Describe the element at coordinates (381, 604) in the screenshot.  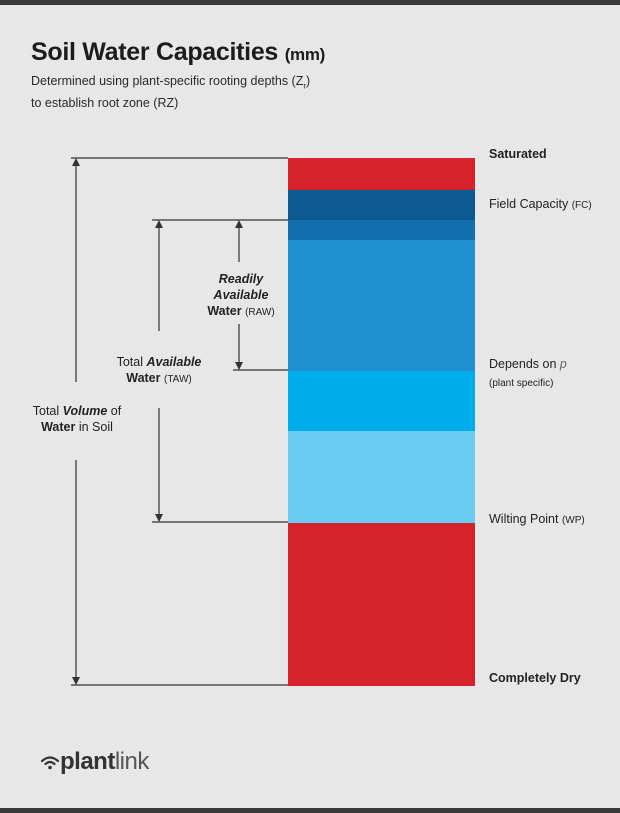
I see `band-dry` at that location.